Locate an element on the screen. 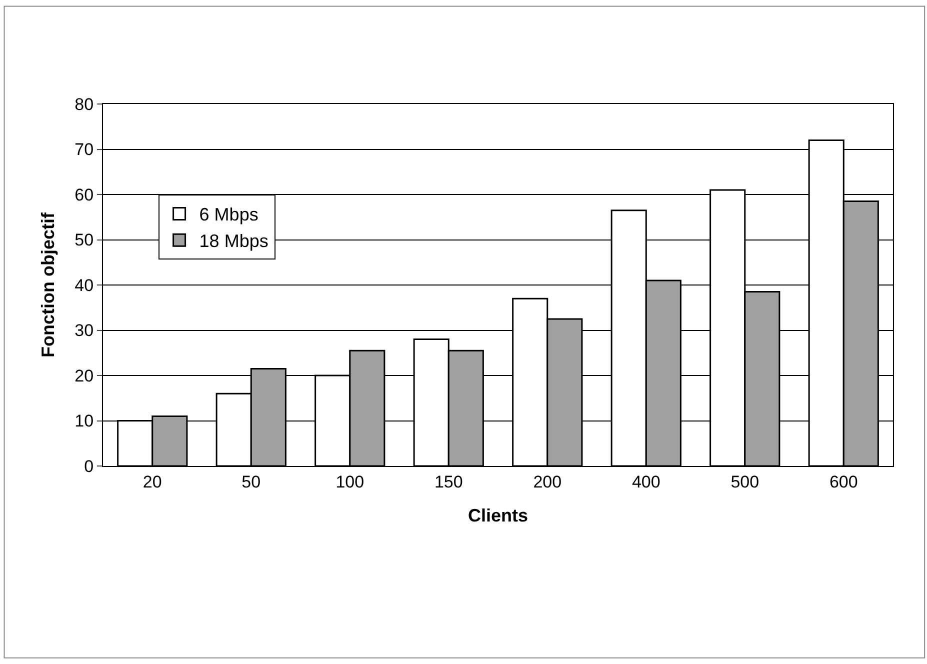 The height and width of the screenshot is (664, 927). y-tick-label: 30 is located at coordinates (84, 330).